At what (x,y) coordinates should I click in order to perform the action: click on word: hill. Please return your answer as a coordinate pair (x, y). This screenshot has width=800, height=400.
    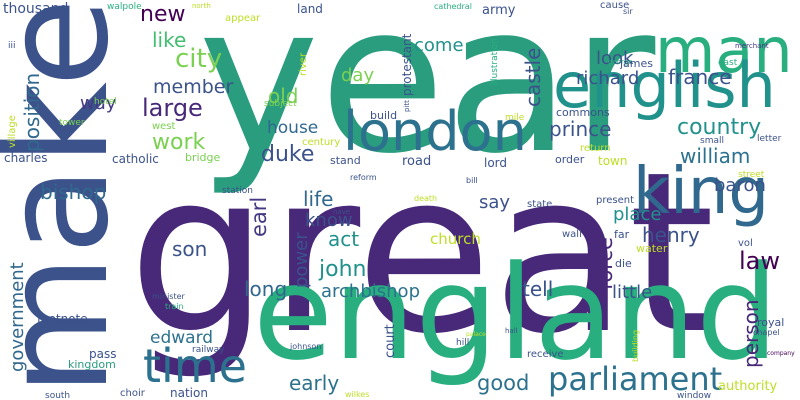
    Looking at the image, I should click on (462, 343).